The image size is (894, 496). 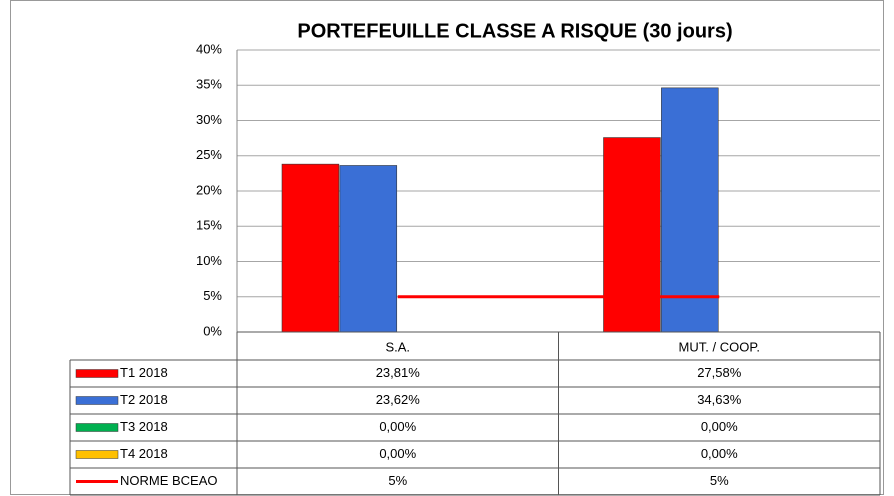 I want to click on y-tick-label: 40%, so click(x=209, y=48).